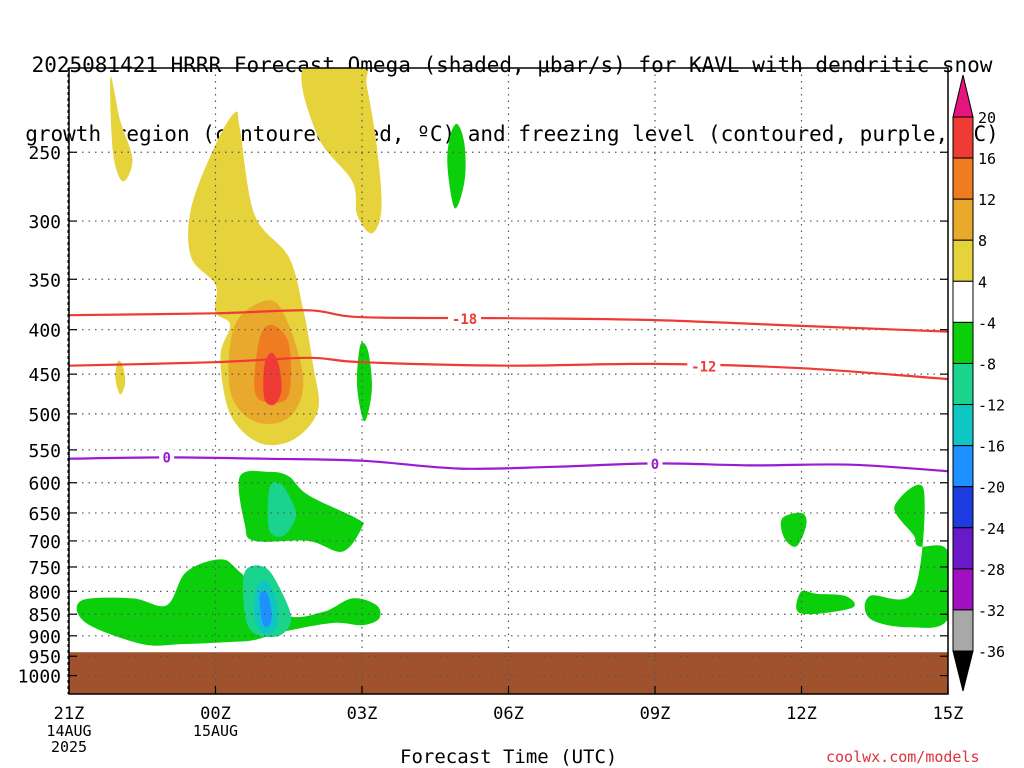 This screenshot has width=1024, height=768. Describe the element at coordinates (44, 657) in the screenshot. I see `y-tick-label-950: 950` at that location.